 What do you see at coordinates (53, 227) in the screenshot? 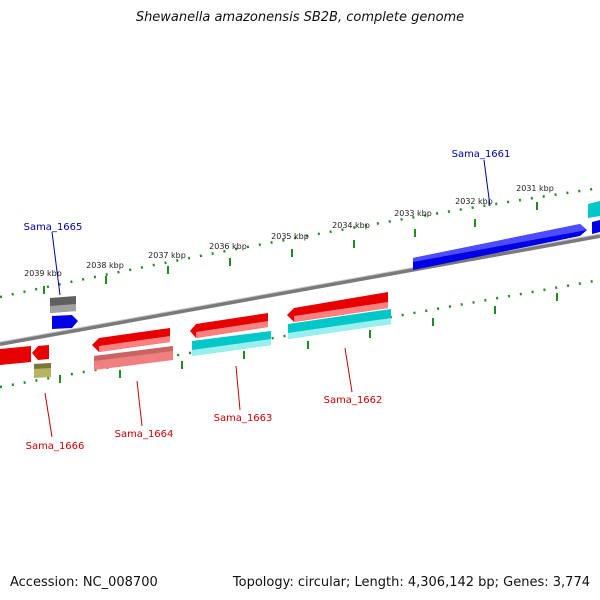
I see `gene-label-sama-1665: Sama_1665` at bounding box center [53, 227].